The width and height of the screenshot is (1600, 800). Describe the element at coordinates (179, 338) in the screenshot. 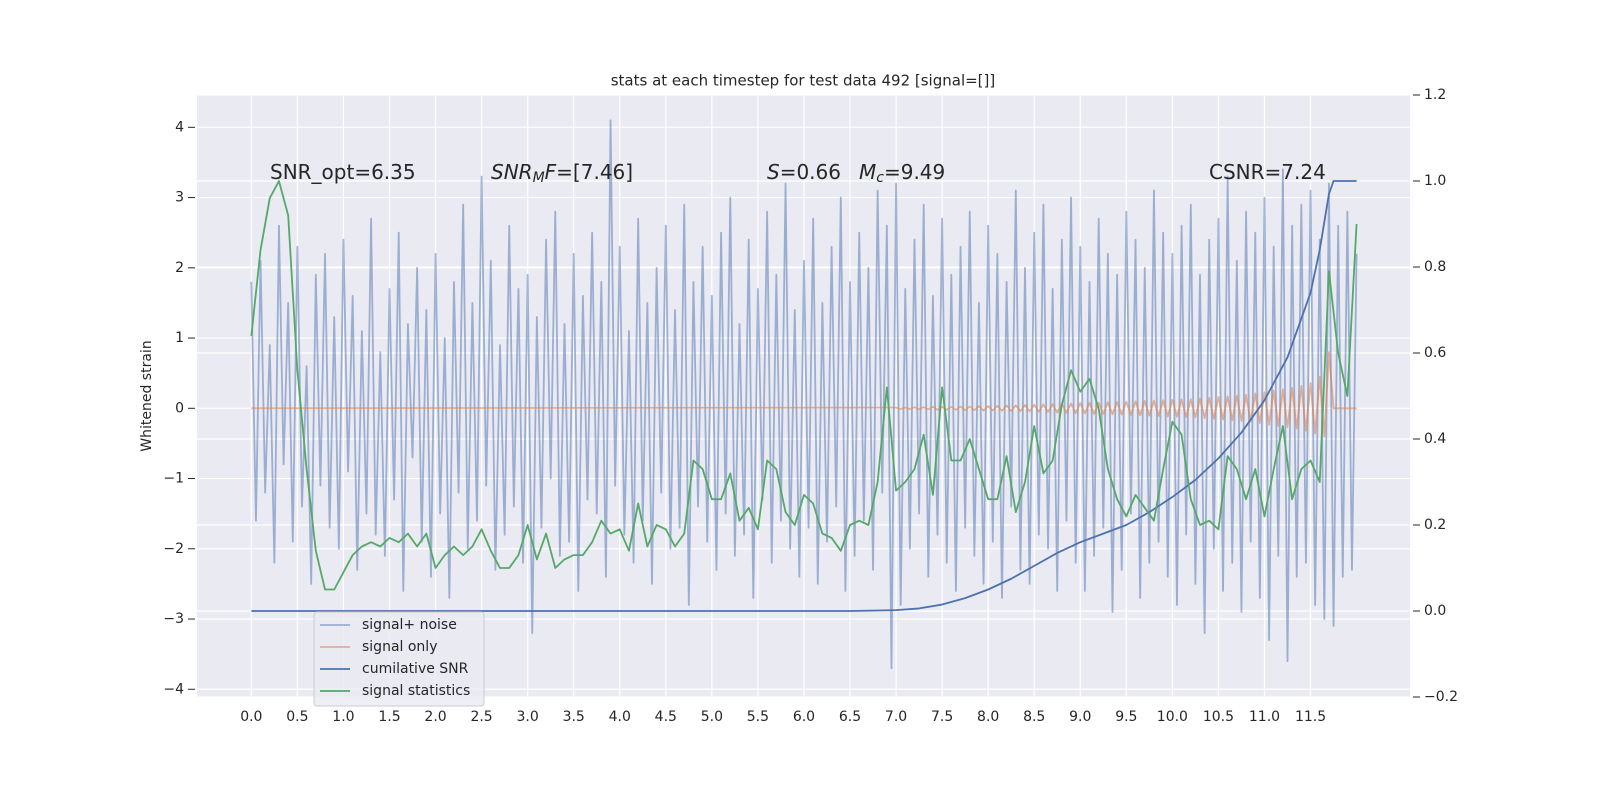

I see `y-tick-label: 1` at that location.